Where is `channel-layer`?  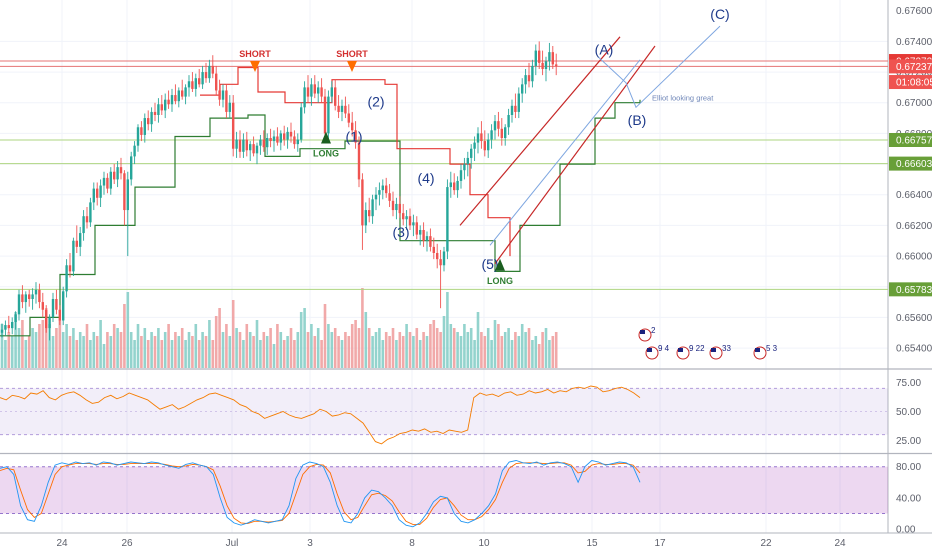
channel-layer is located at coordinates (557, 150).